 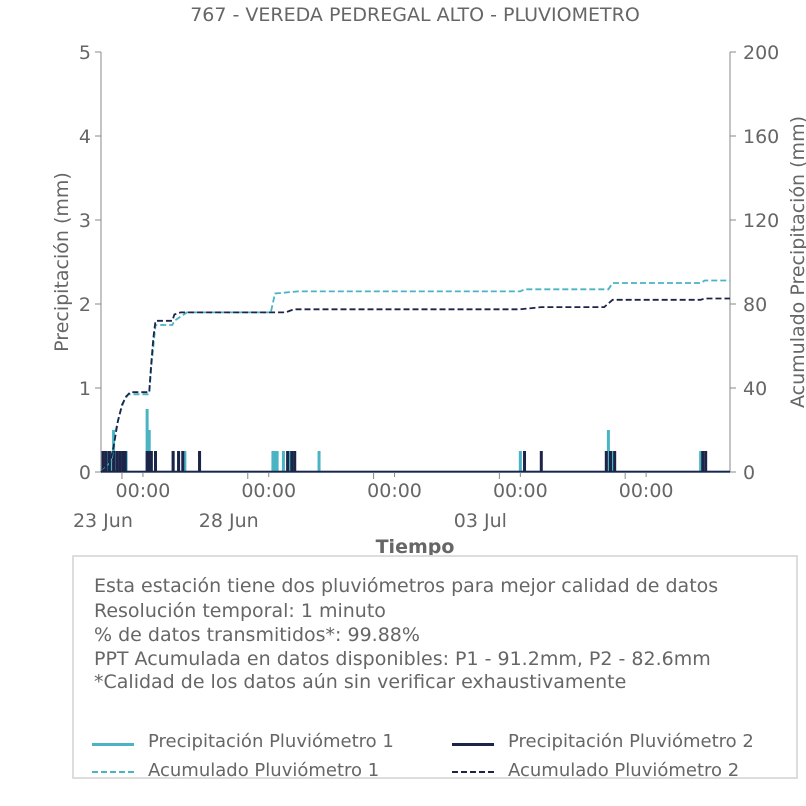 What do you see at coordinates (113, 772) in the screenshot?
I see `legend-swatch-acc1` at bounding box center [113, 772].